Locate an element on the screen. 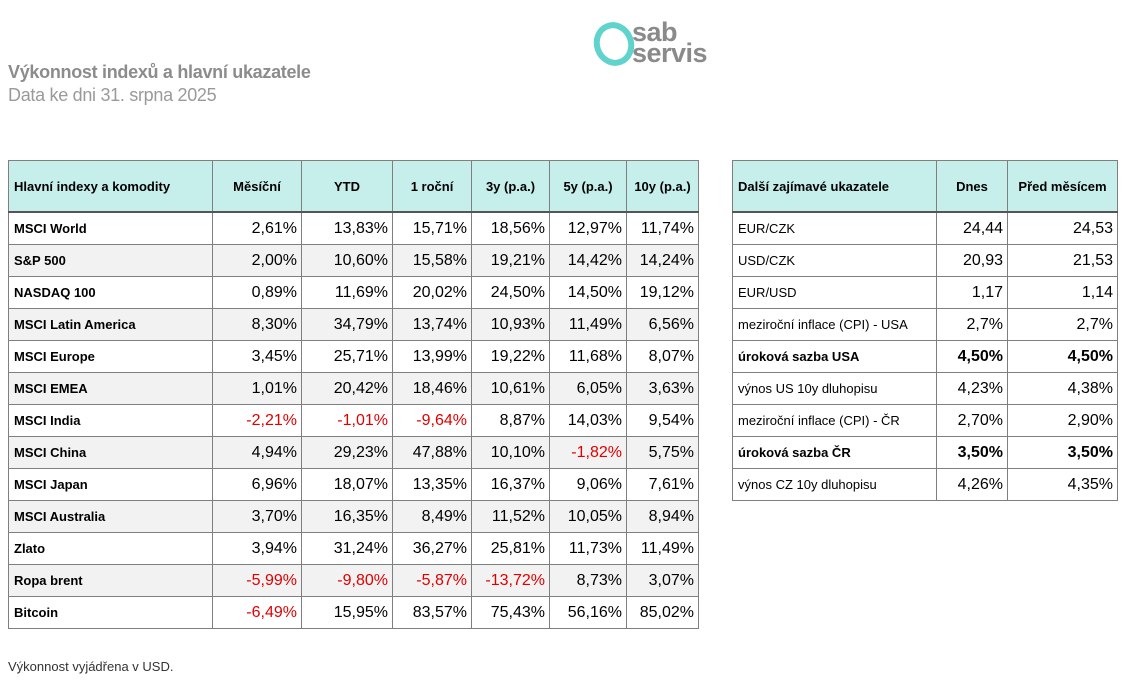 This screenshot has width=1127, height=685. row-label: MSCI EMEA is located at coordinates (110, 388).